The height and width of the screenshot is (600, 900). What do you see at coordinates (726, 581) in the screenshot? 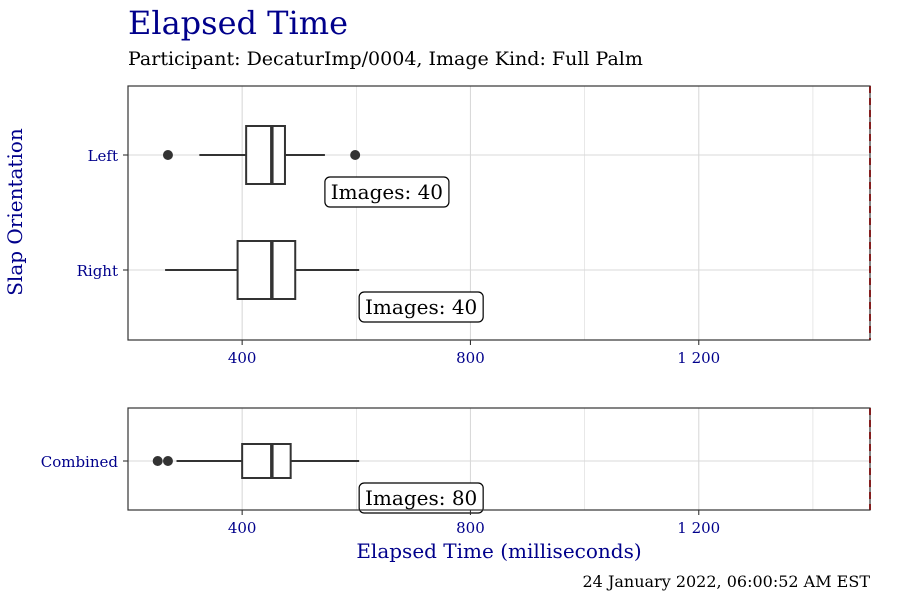
I see `timestamp-footer: 24 January 2022, 06:00:52 AM EST` at bounding box center [726, 581].